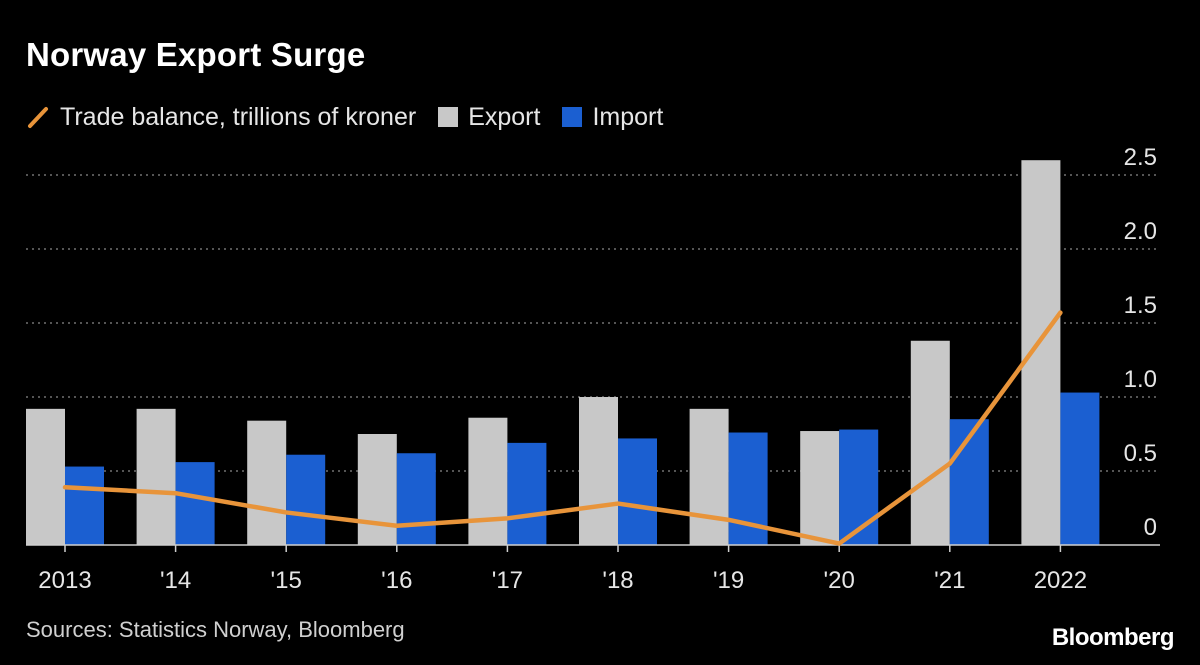 This screenshot has width=1200, height=665. Describe the element at coordinates (38, 117) in the screenshot. I see `legend-line-swatch` at that location.